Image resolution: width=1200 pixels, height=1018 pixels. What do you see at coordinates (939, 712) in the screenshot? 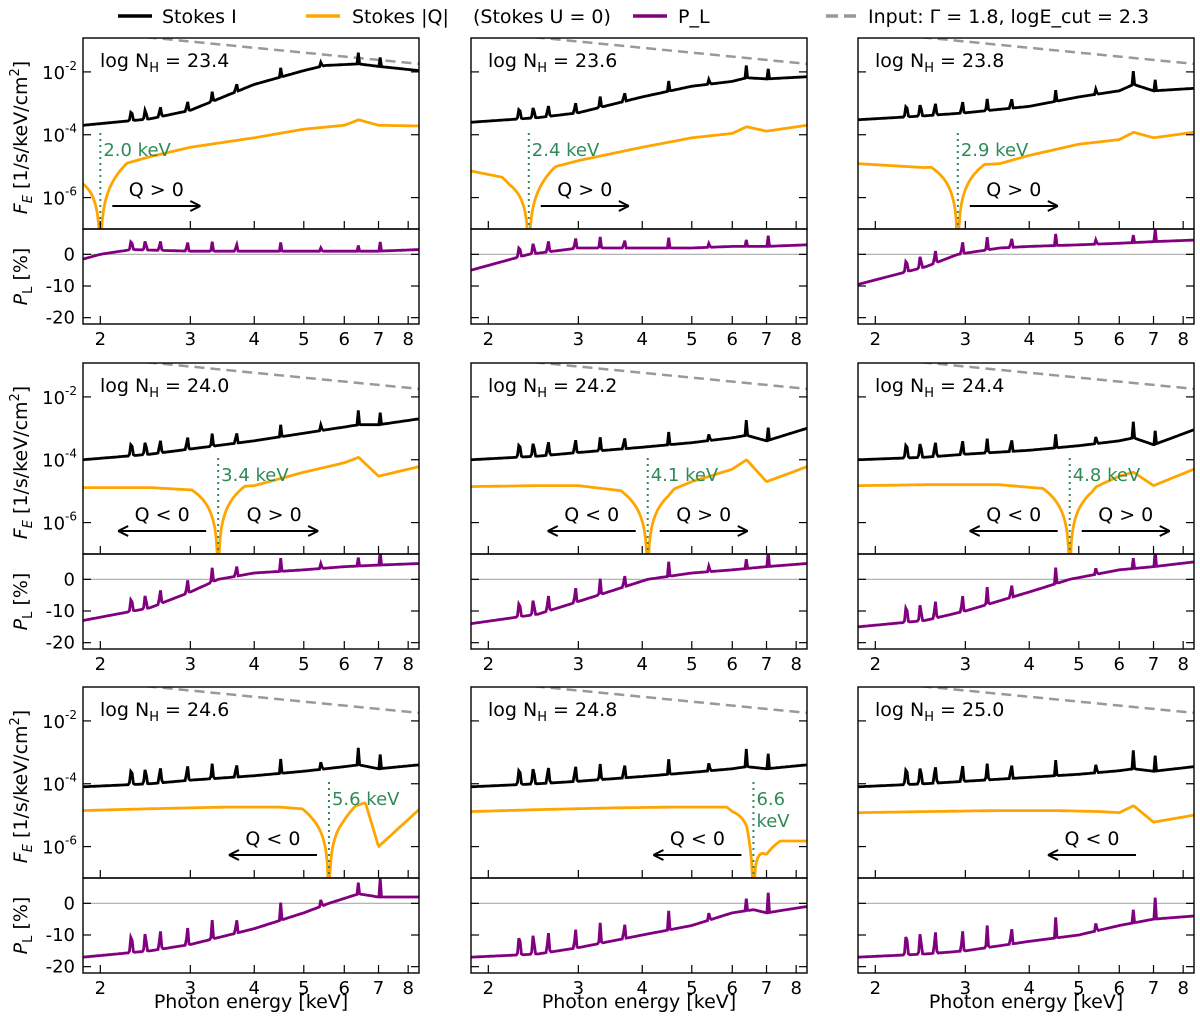
I see `panel-label: log NH = 25.0` at bounding box center [939, 712].